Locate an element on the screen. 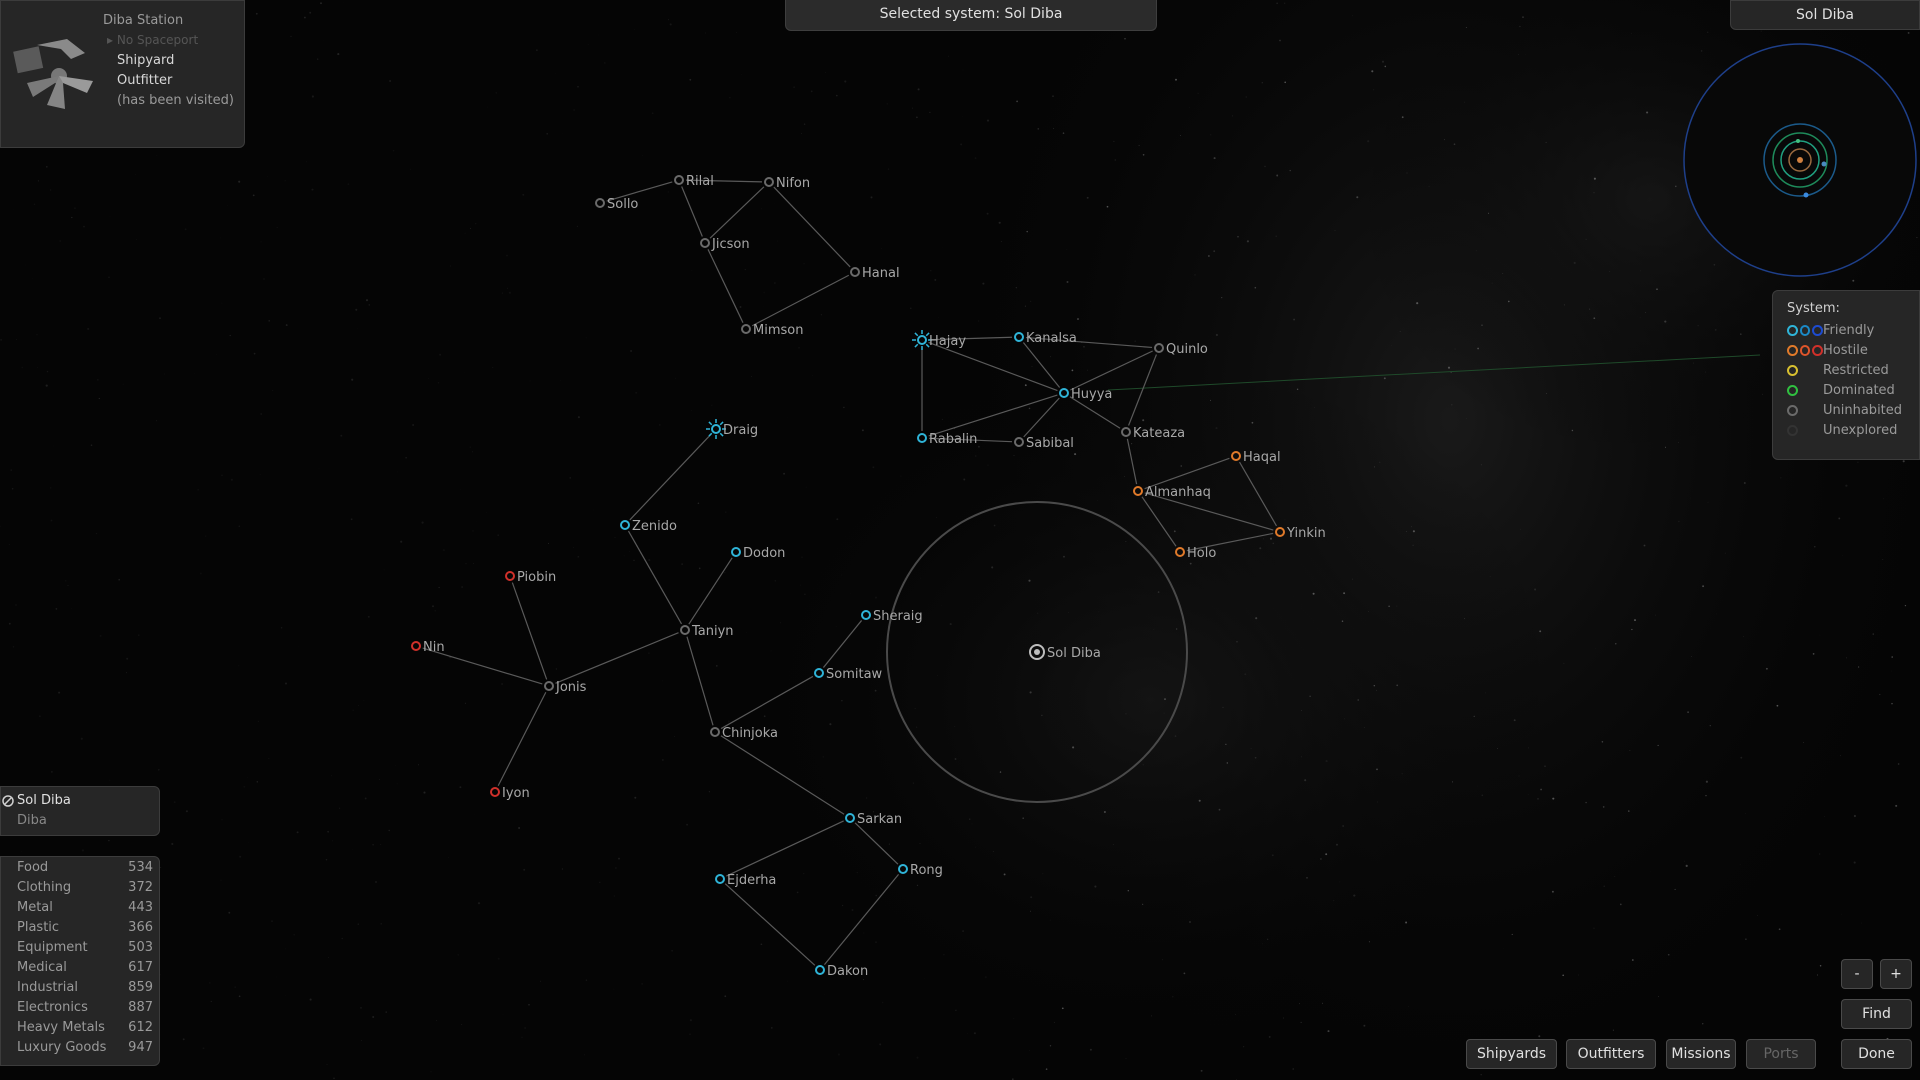 The height and width of the screenshot is (1080, 1920). commodity-row: Plastic 366 is located at coordinates (80, 930).